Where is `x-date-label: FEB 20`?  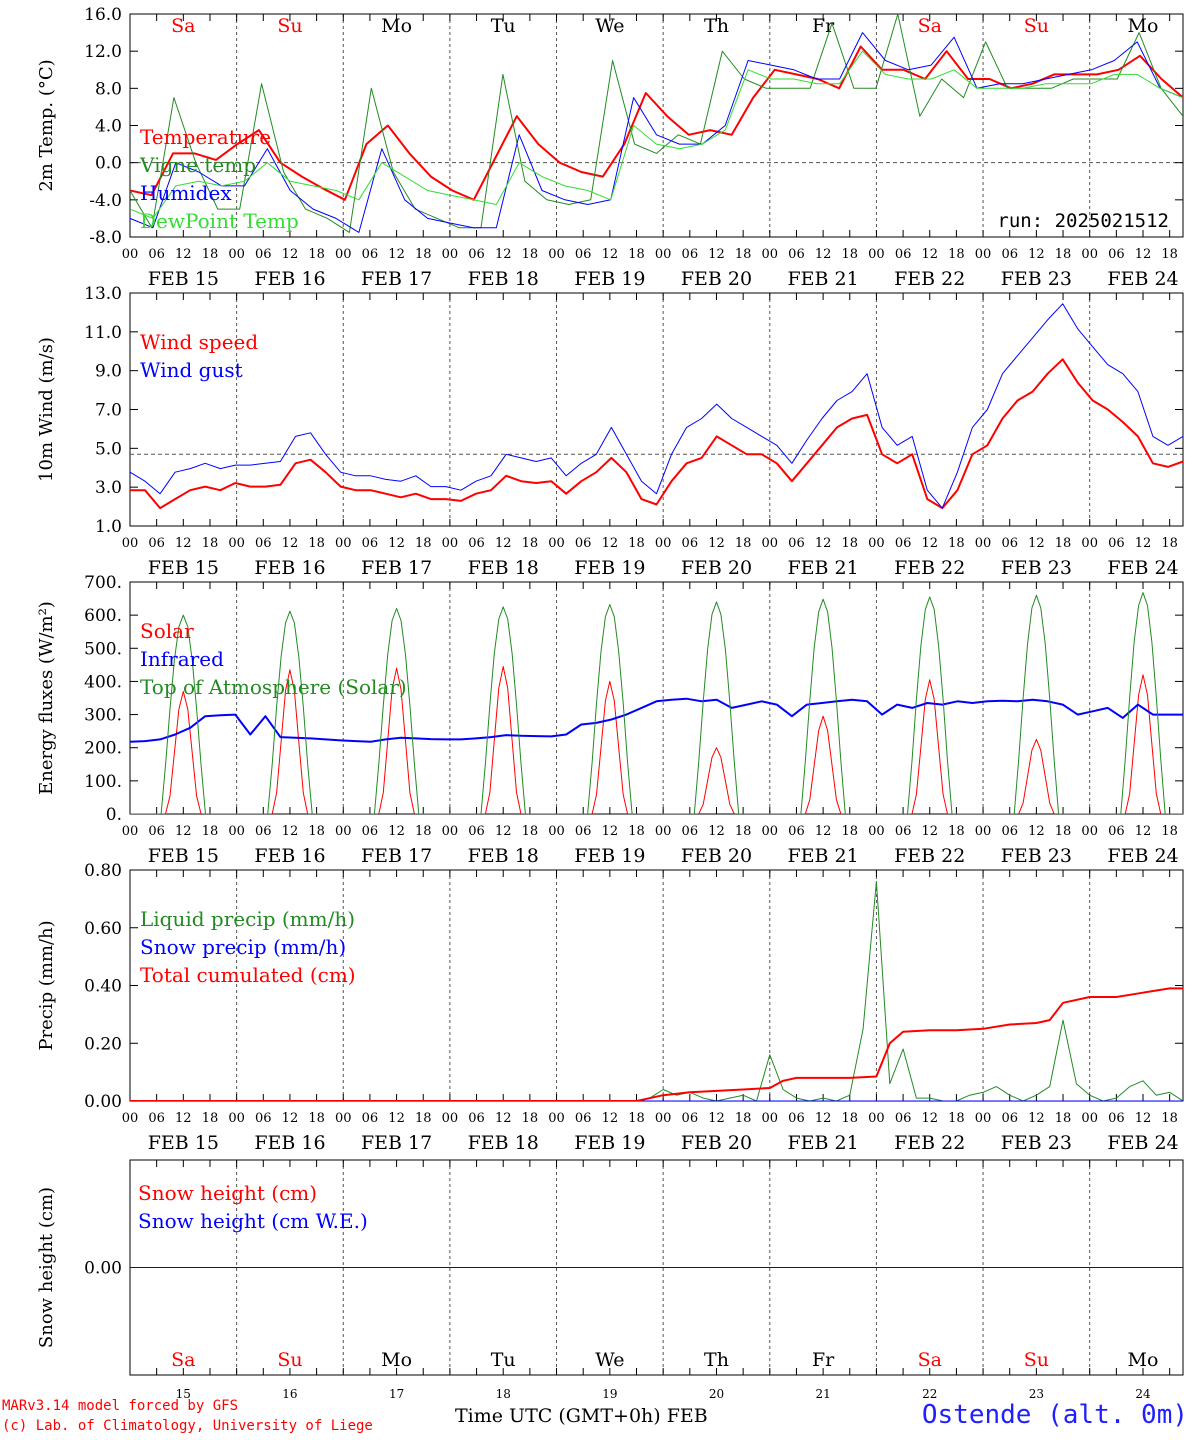
x-date-label: FEB 20 is located at coordinates (716, 568).